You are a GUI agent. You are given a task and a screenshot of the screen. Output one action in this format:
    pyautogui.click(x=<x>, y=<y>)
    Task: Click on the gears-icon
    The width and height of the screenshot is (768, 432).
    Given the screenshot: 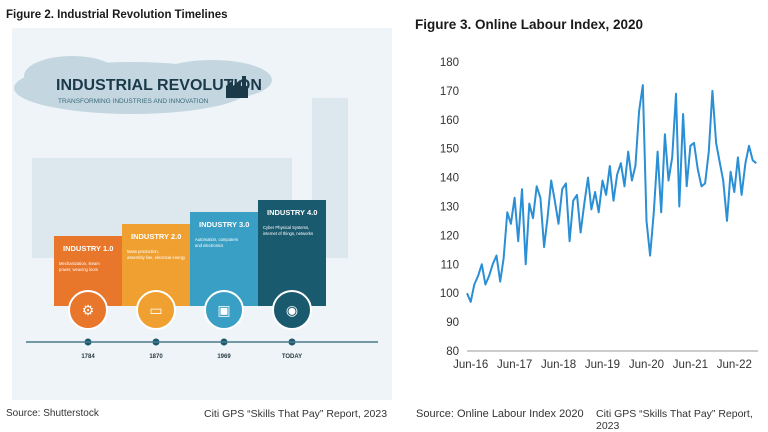 What is the action you would take?
    pyautogui.click(x=88, y=310)
    